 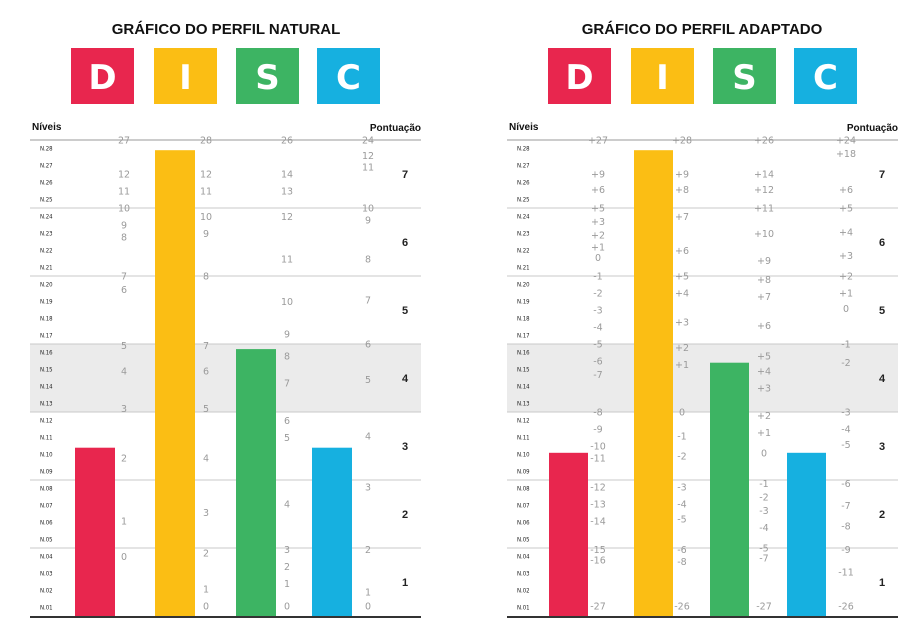 I want to click on scale-value-i: +7, so click(x=682, y=217).